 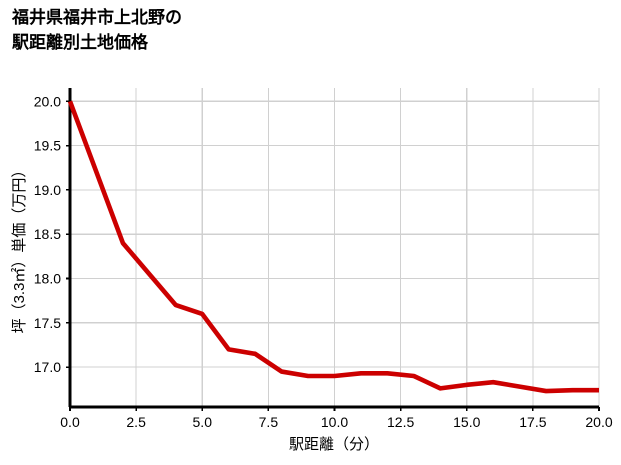 What do you see at coordinates (47, 101) in the screenshot?
I see `y-tick-label: 20.0` at bounding box center [47, 101].